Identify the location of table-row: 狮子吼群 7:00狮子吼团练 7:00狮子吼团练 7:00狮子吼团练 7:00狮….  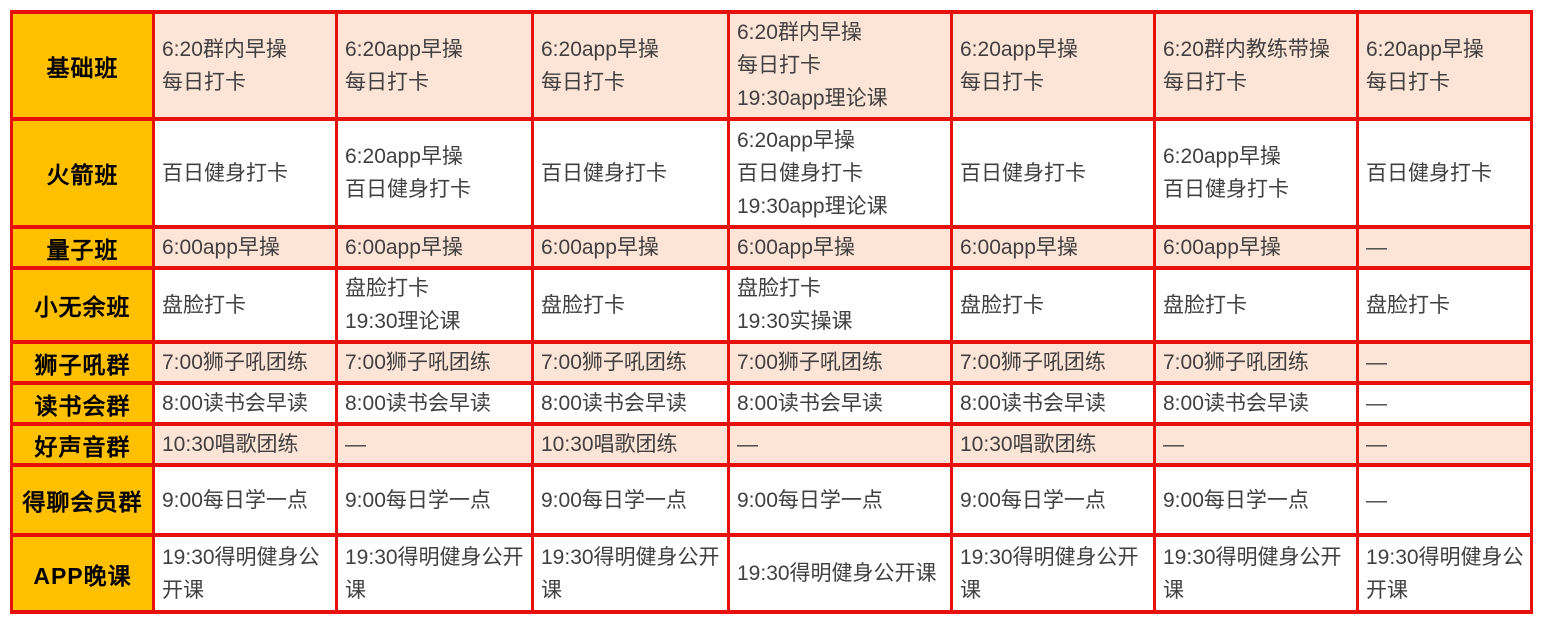
(771, 362).